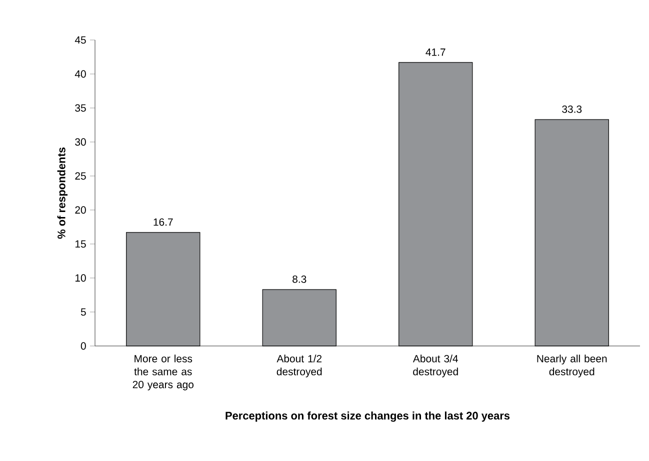 The image size is (649, 461). What do you see at coordinates (436, 52) in the screenshot?
I see `data-label: 41.7` at bounding box center [436, 52].